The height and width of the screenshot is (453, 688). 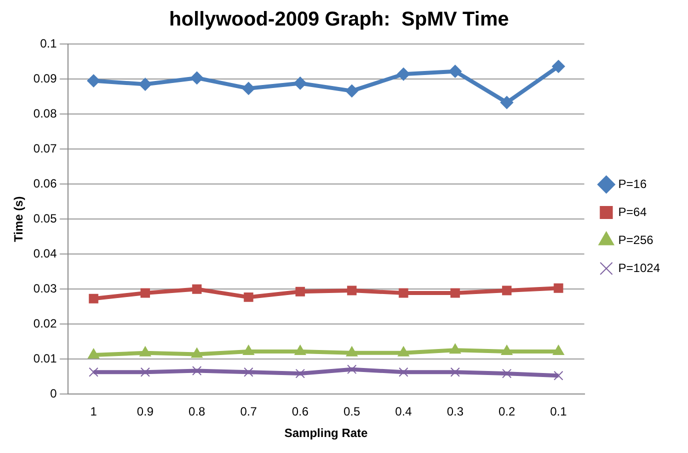 What do you see at coordinates (94, 411) in the screenshot?
I see `x-tick-label: 1` at bounding box center [94, 411].